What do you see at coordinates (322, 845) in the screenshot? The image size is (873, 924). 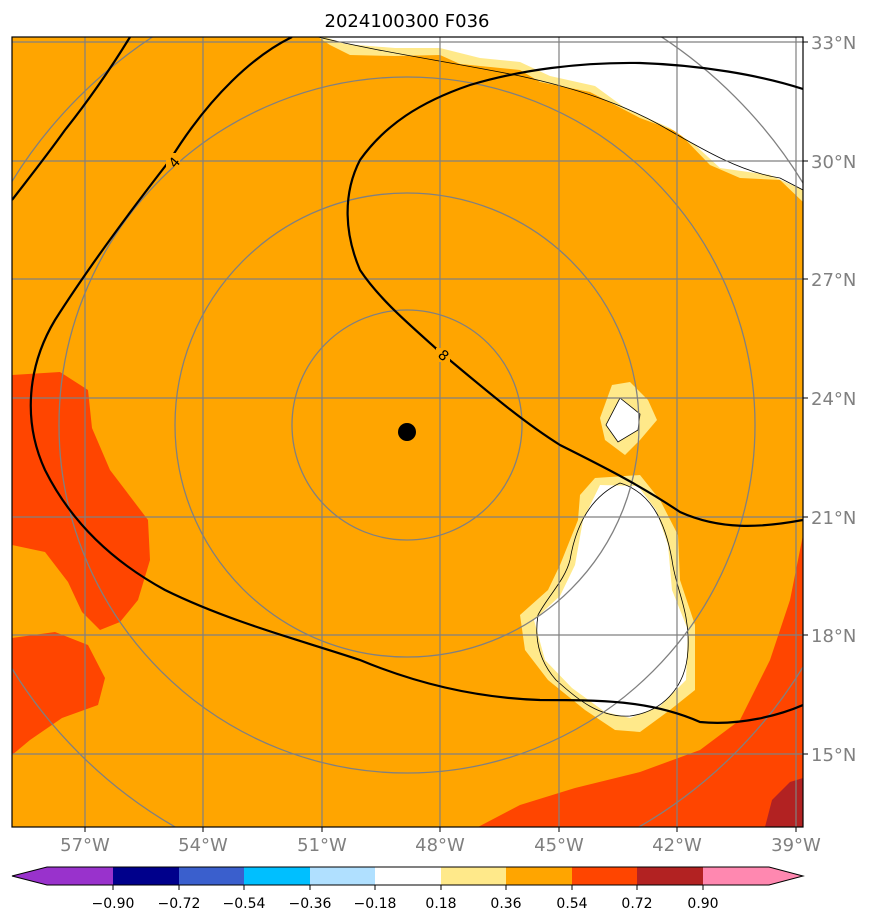 I see `lon-label-51w: 51°W` at bounding box center [322, 845].